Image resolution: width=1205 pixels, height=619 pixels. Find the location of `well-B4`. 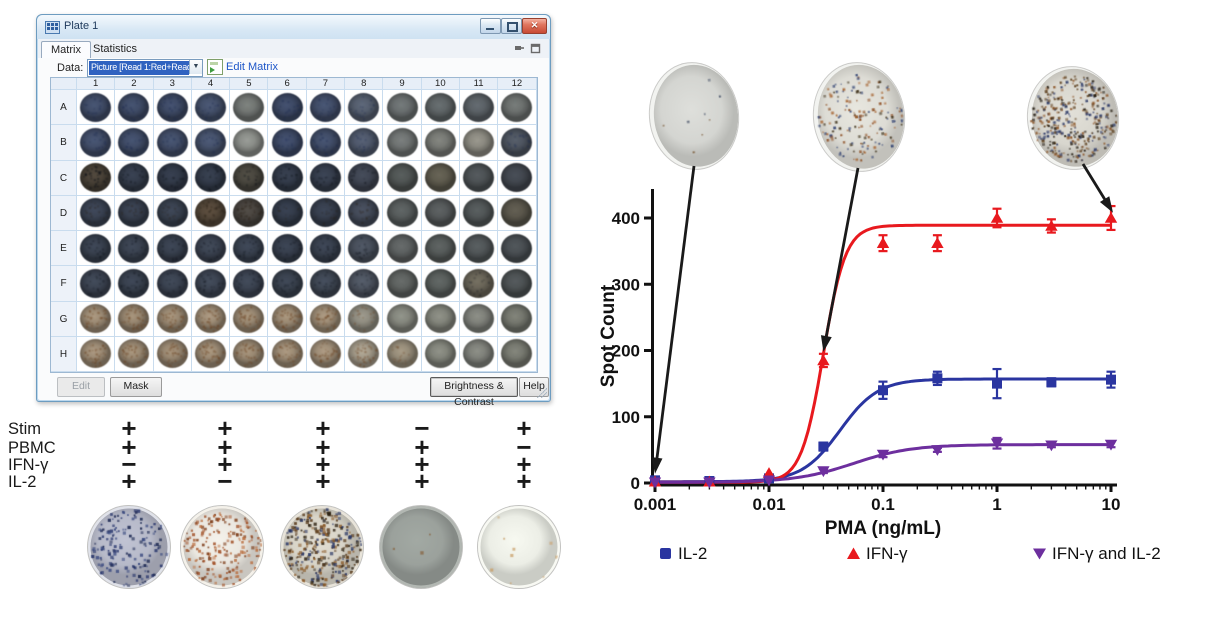

well-B4 is located at coordinates (211, 142).